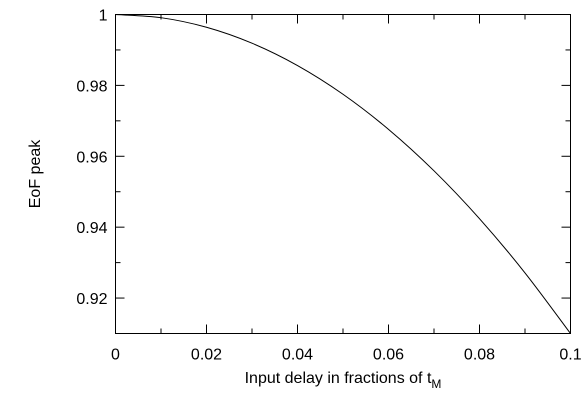 The height and width of the screenshot is (394, 585). I want to click on x-tick-label: 0.1, so click(570, 355).